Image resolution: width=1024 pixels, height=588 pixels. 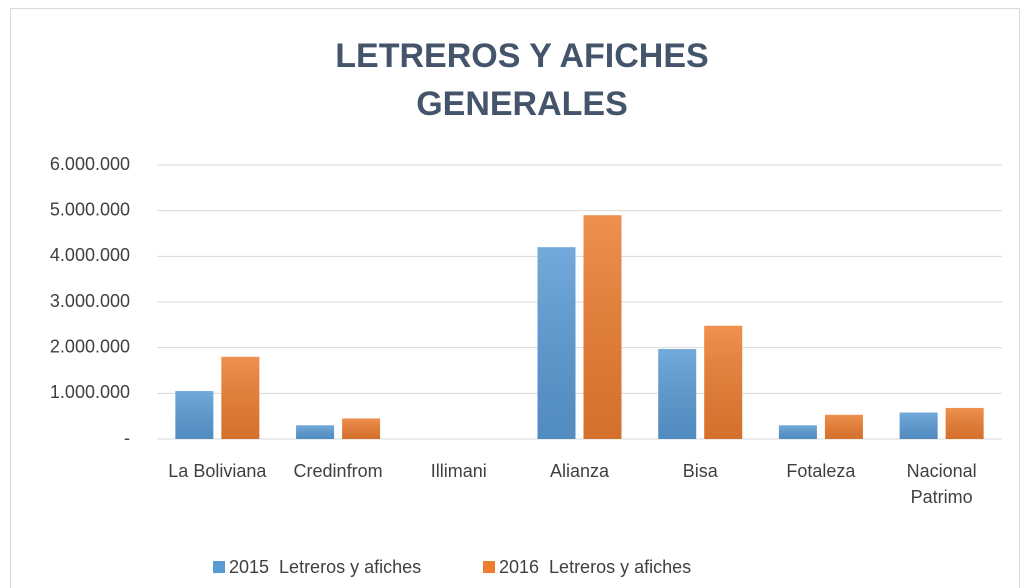 What do you see at coordinates (522, 104) in the screenshot?
I see `chart-title: GENERALES` at bounding box center [522, 104].